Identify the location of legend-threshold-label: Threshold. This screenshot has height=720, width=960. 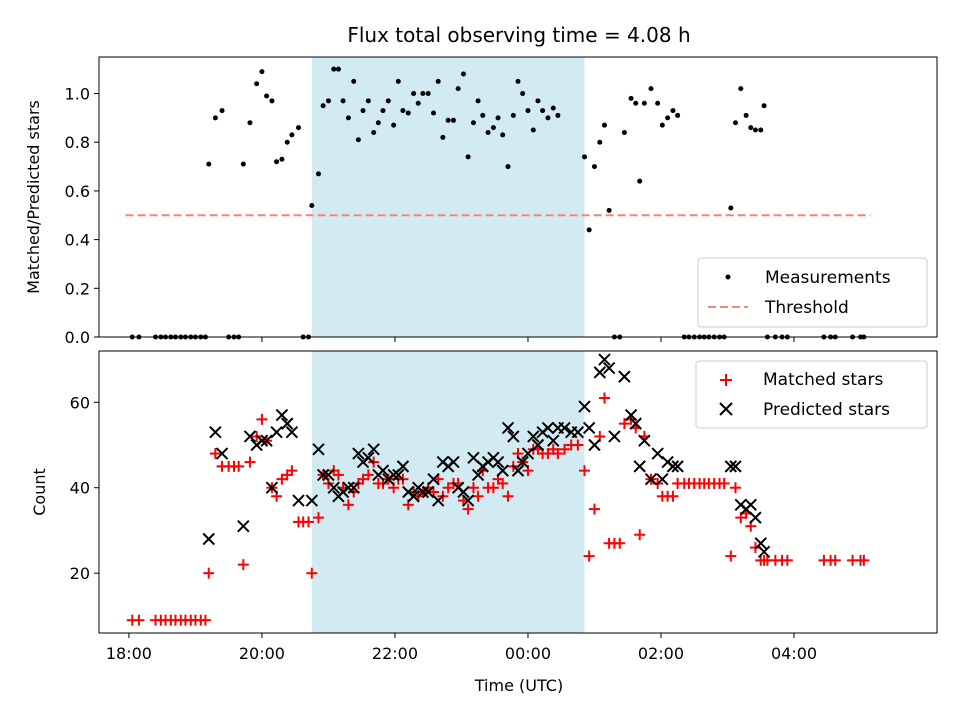
(806, 308).